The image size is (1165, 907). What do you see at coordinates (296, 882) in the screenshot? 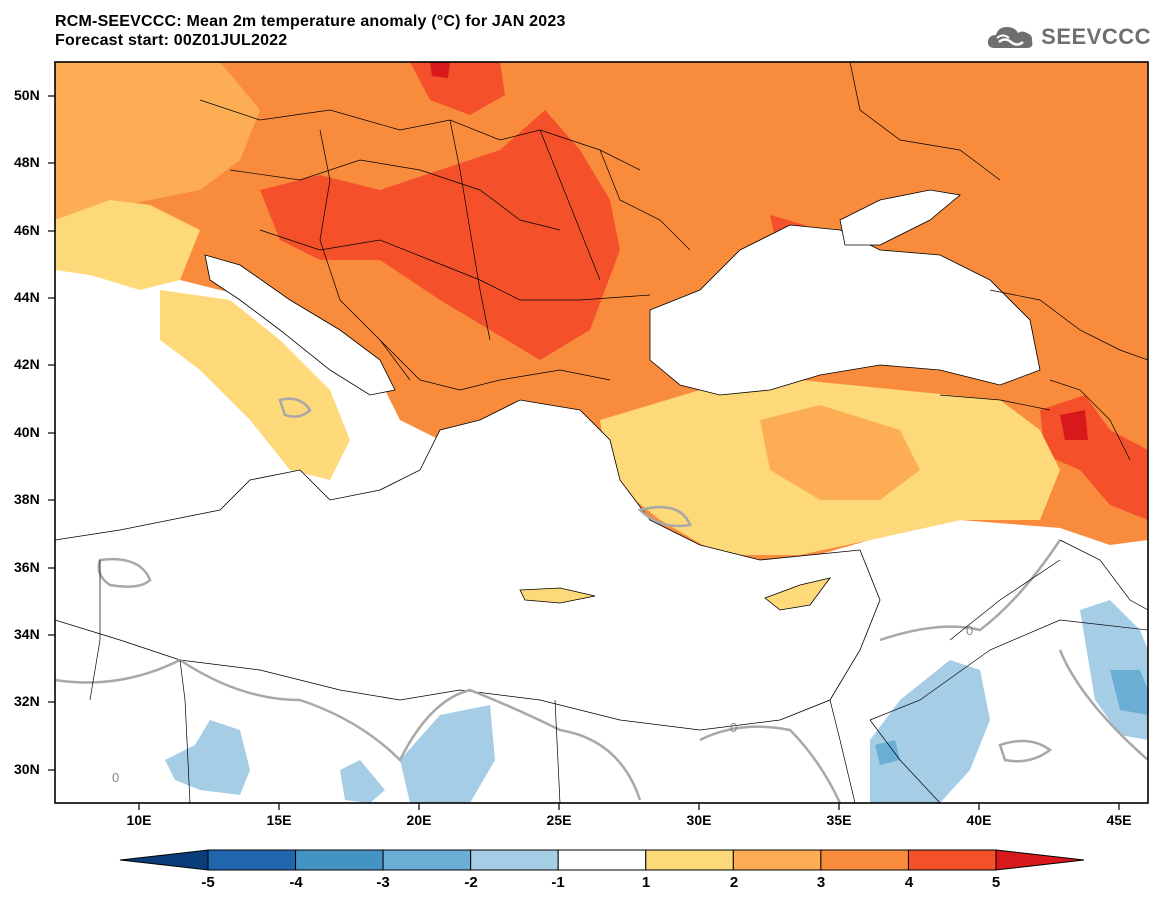
I see `colorbar-label: -4` at bounding box center [296, 882].